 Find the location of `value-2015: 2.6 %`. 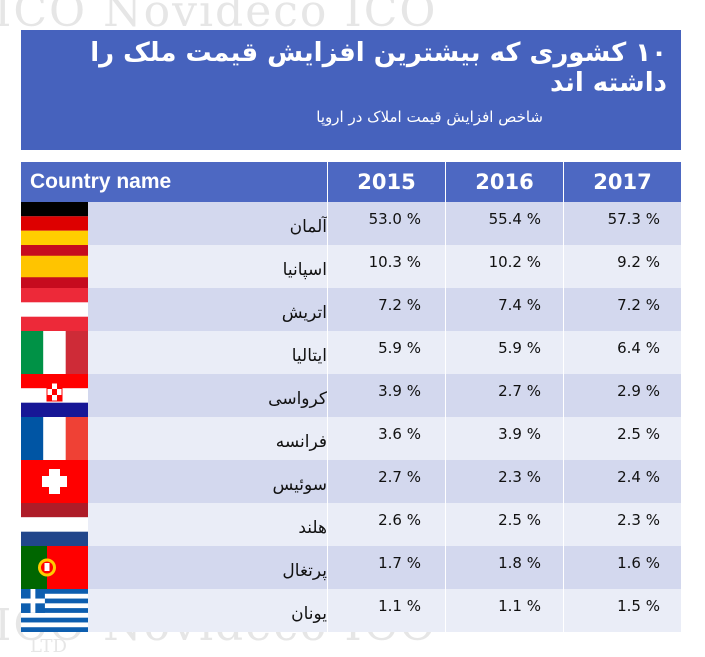

value-2015: 2.6 % is located at coordinates (399, 520).